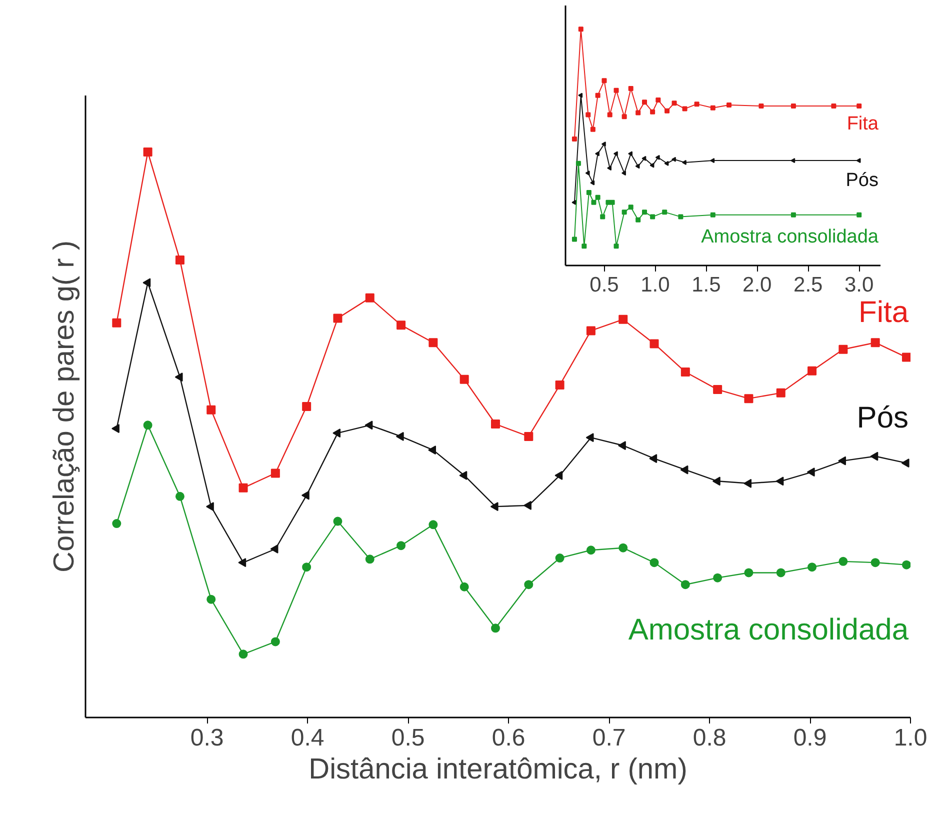 The width and height of the screenshot is (951, 831). I want to click on x-tick-label: 0.9, so click(810, 738).